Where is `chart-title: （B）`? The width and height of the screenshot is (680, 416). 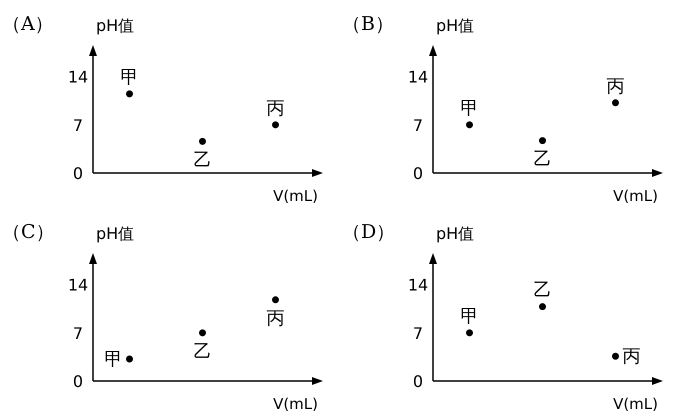
chart-title: （B） is located at coordinates (368, 24).